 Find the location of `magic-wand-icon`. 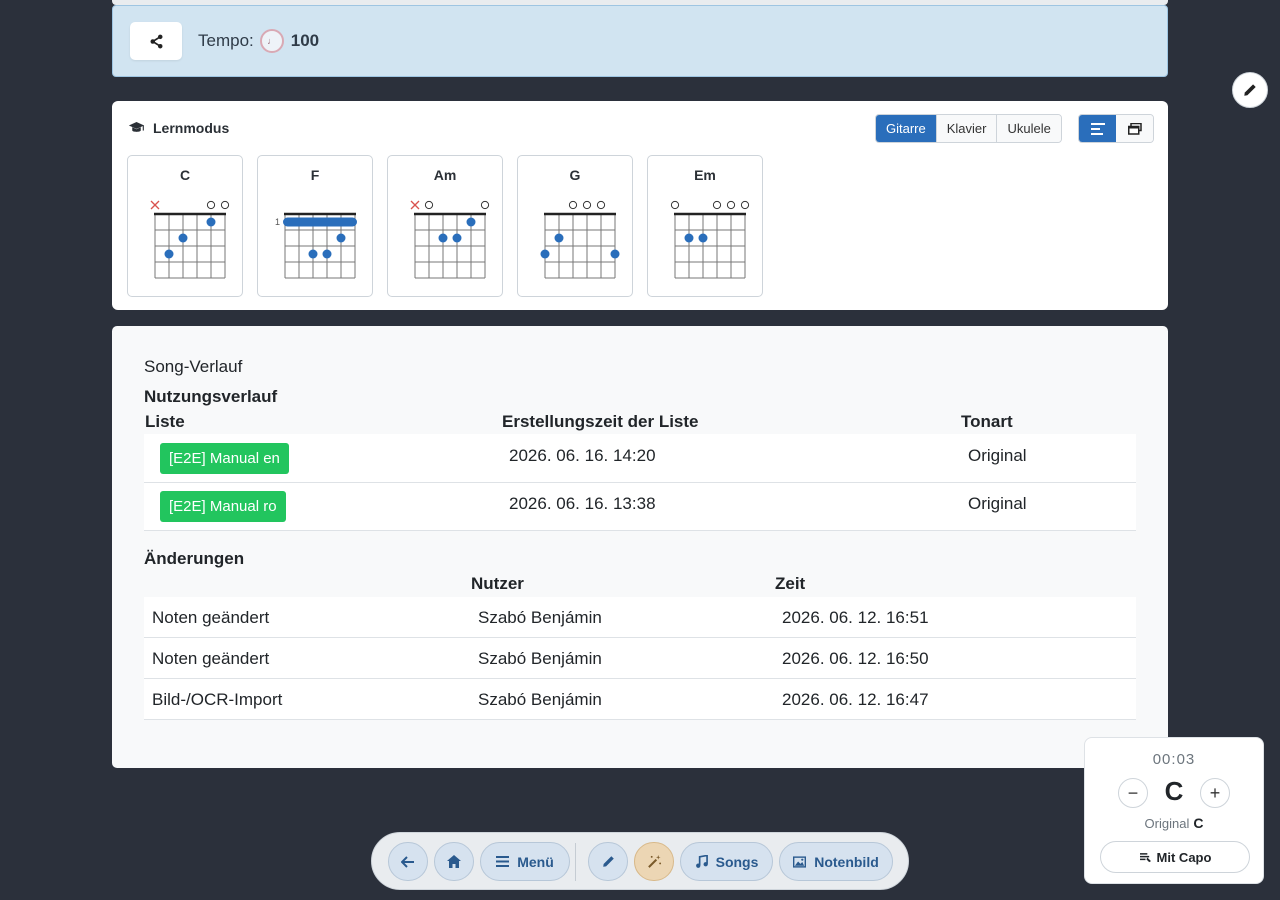

magic-wand-icon is located at coordinates (654, 861).